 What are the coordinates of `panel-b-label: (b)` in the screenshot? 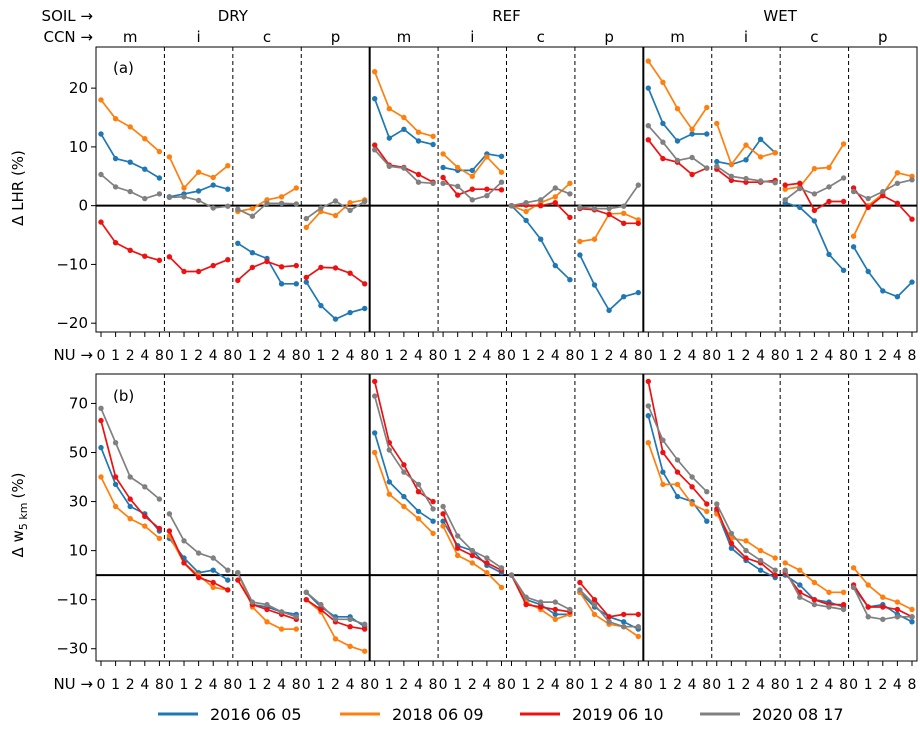 It's located at (123, 396).